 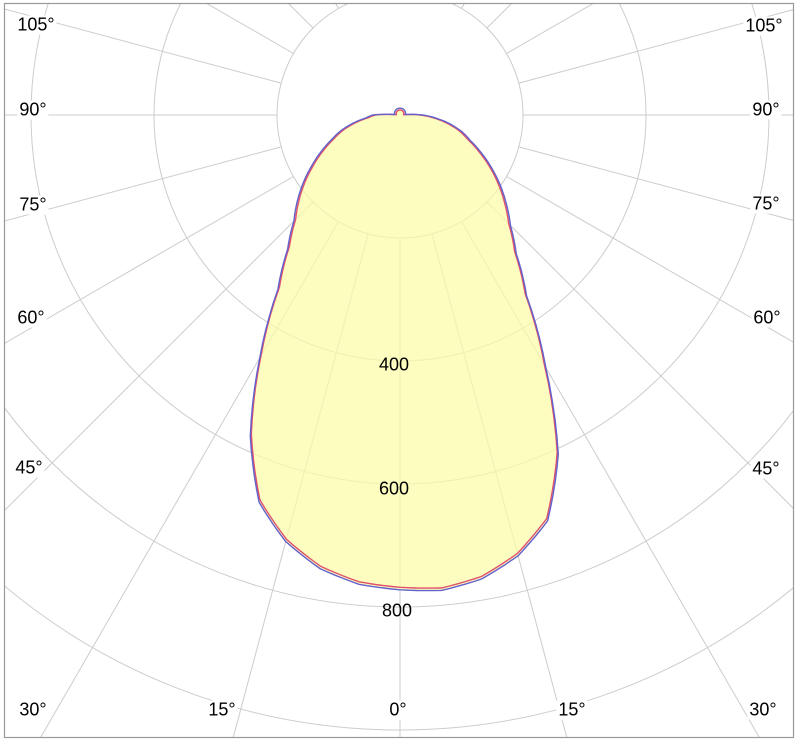 What do you see at coordinates (763, 709) in the screenshot?
I see `angle-label-bottom-4: 30°` at bounding box center [763, 709].